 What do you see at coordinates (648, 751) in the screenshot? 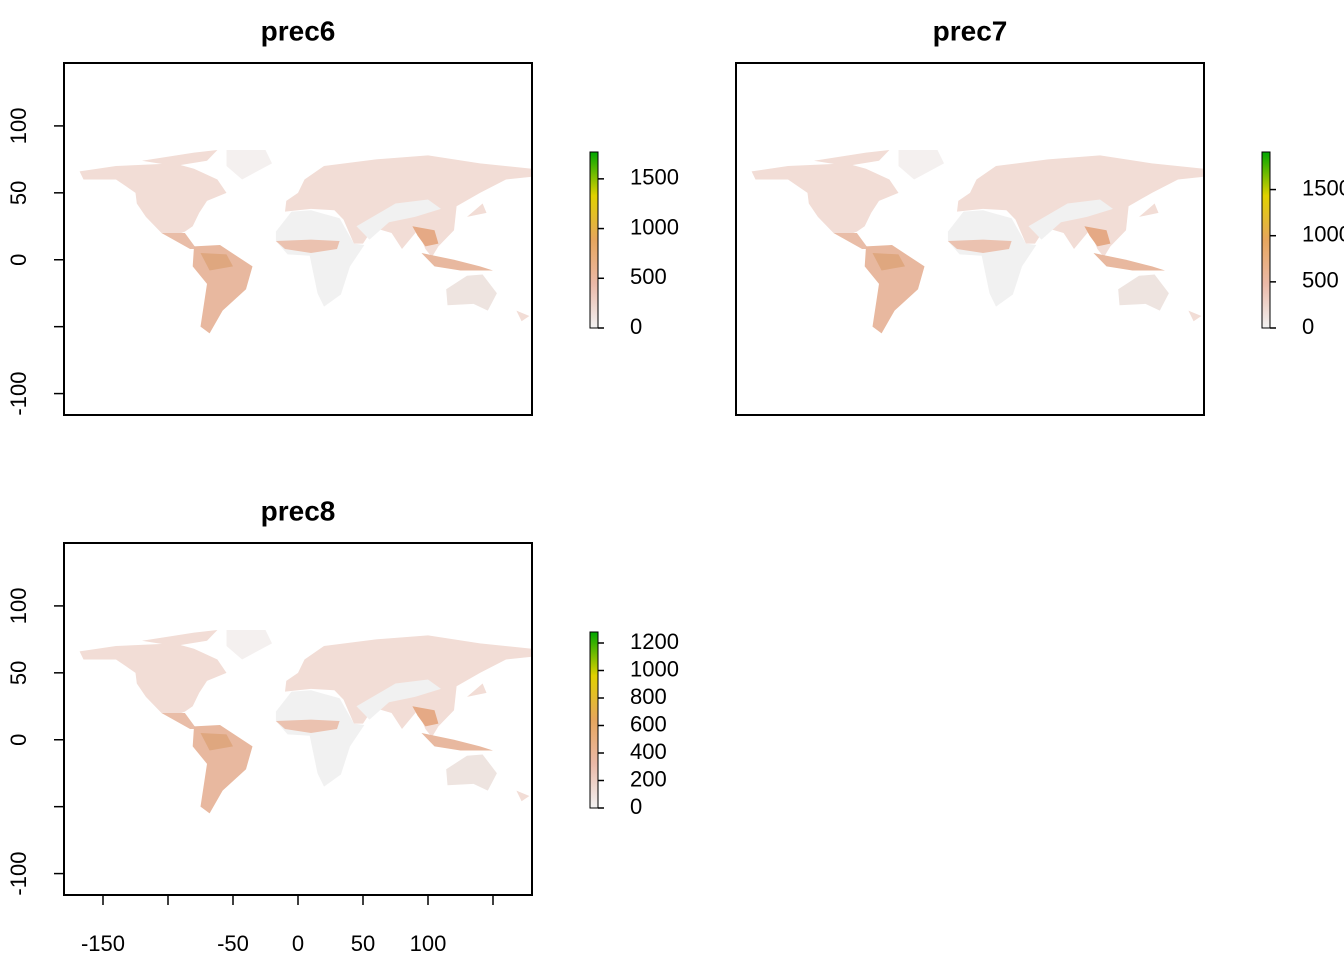
I see `legend-tick-label: 400` at bounding box center [648, 751].